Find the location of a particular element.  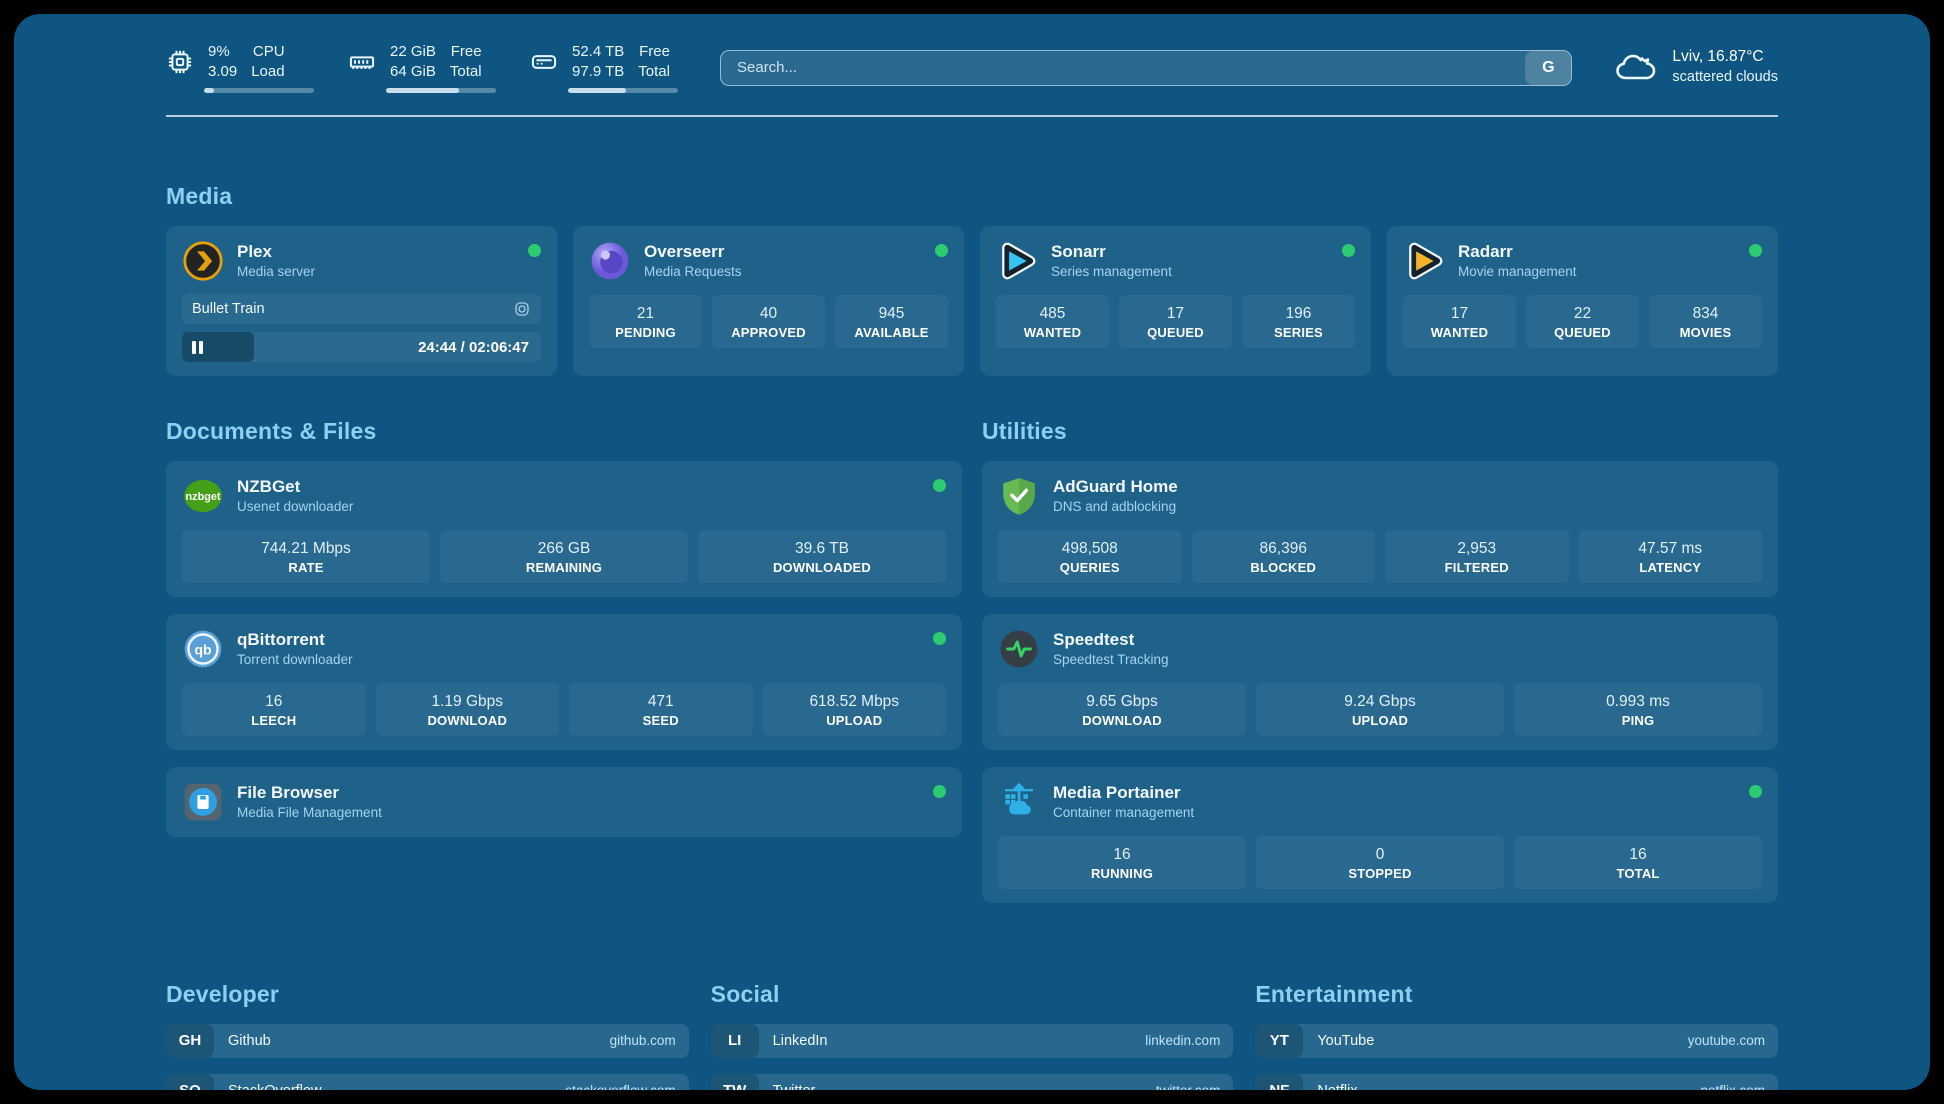

link-netflix: NF Netflix netflix.com is located at coordinates (1516, 1081).